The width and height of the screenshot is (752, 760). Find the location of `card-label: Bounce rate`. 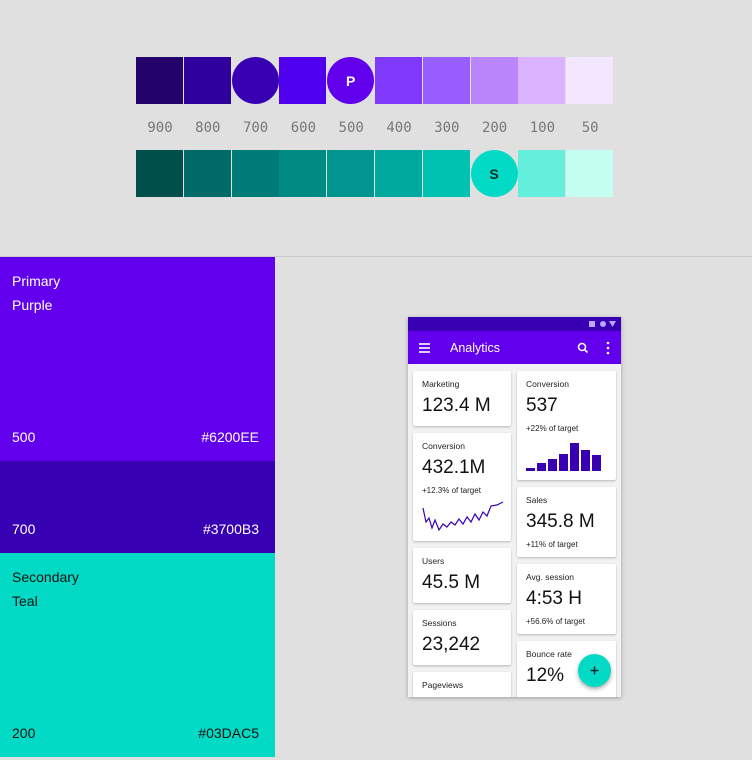

card-label: Bounce rate is located at coordinates (549, 654).